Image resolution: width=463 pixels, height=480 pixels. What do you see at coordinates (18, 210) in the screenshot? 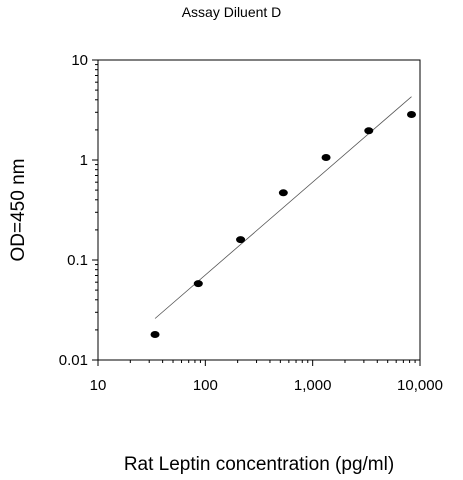
I see `y-axis-label: OD=450 nm` at bounding box center [18, 210].